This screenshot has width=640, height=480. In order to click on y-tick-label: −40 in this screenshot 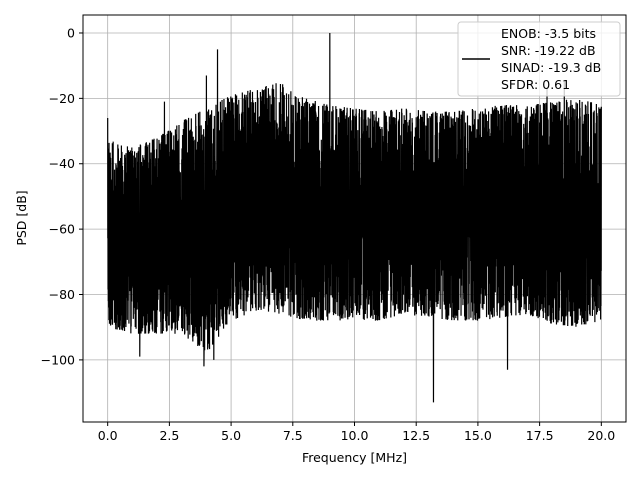, I will do `click(62, 163)`.